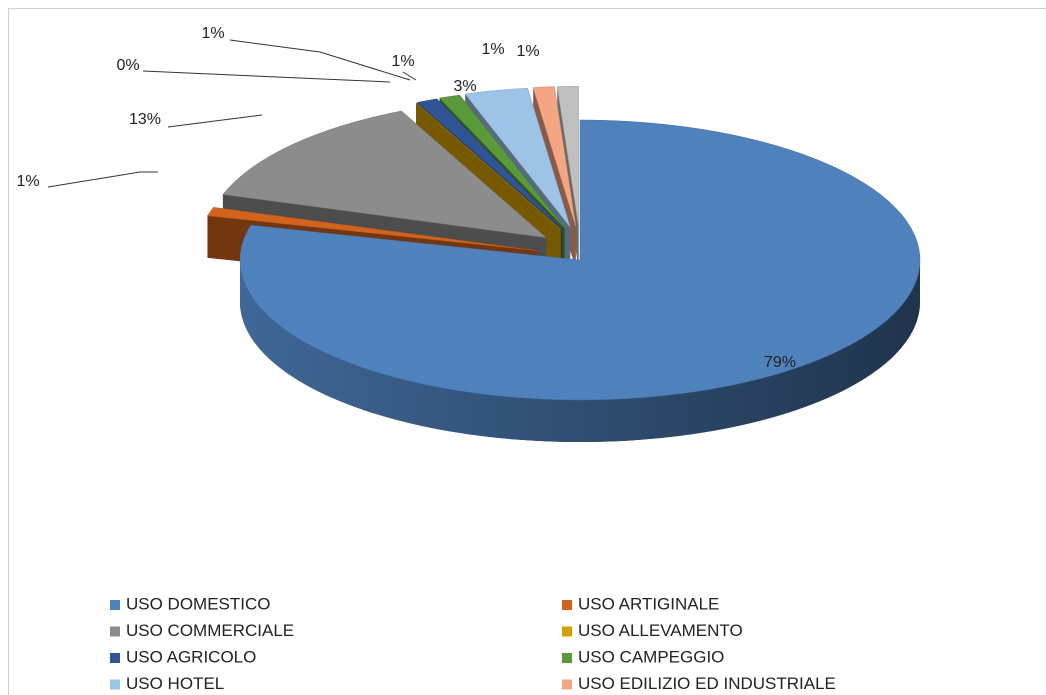 Image resolution: width=1046 pixels, height=695 pixels. Describe the element at coordinates (175, 683) in the screenshot. I see `legend-label: USO HOTEL` at that location.